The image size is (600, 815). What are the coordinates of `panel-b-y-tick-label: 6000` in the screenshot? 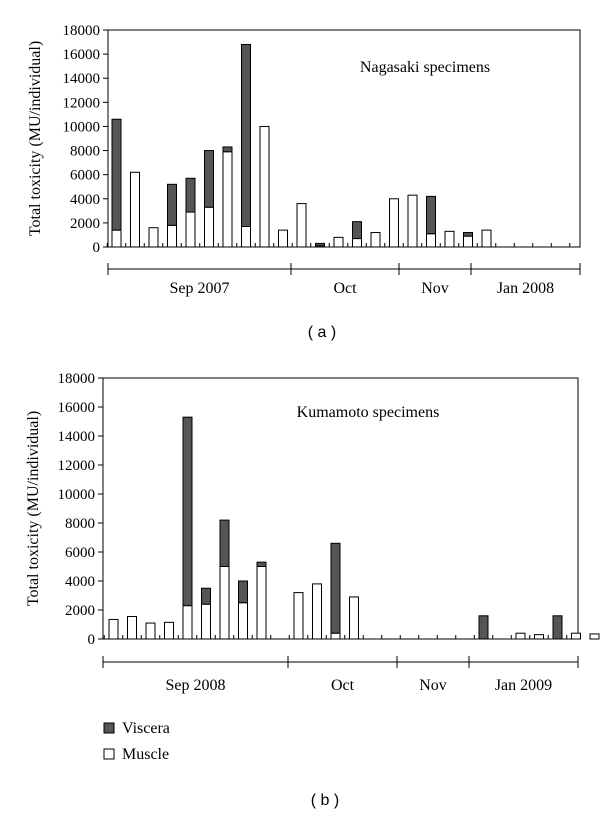 It's located at (80, 553).